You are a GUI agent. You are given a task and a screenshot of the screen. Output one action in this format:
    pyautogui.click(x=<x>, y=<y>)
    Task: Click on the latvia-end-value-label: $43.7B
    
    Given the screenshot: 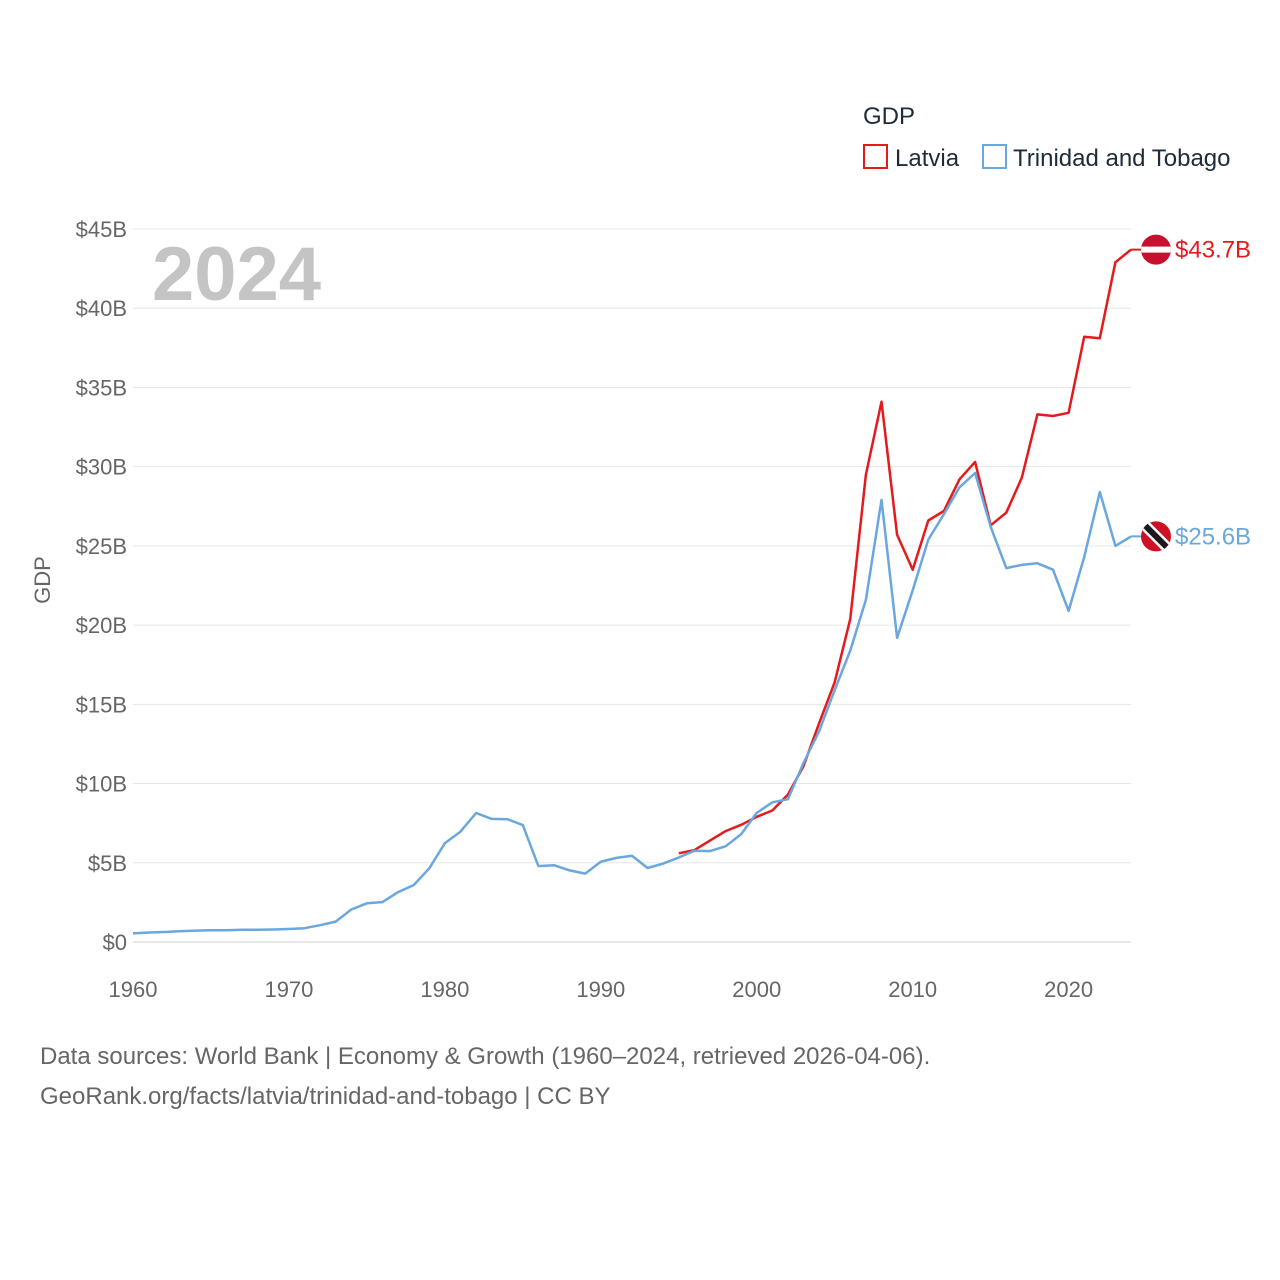 What is the action you would take?
    pyautogui.click(x=1213, y=250)
    